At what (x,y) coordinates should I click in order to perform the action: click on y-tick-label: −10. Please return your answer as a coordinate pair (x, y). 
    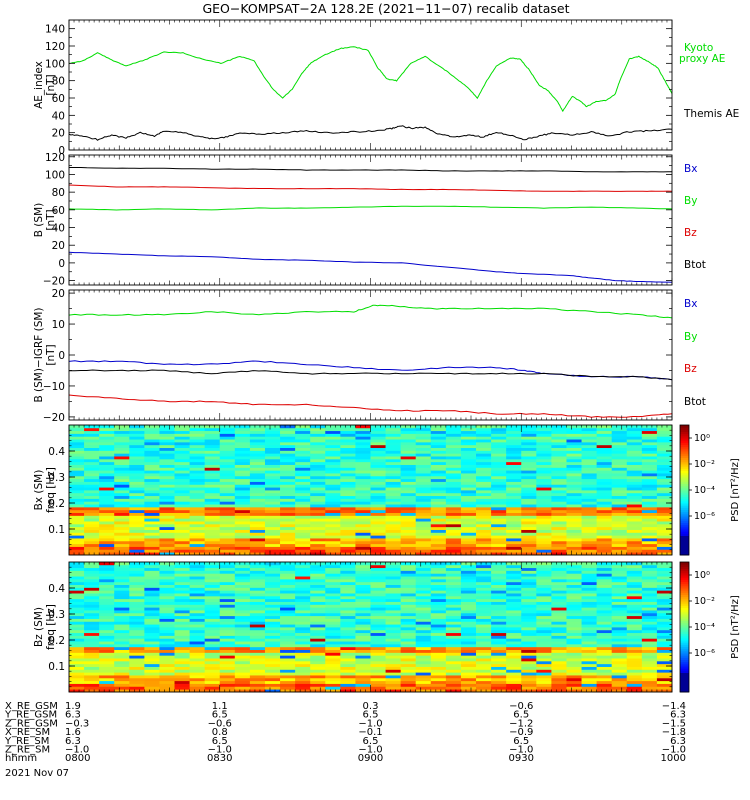
    Looking at the image, I should click on (54, 387).